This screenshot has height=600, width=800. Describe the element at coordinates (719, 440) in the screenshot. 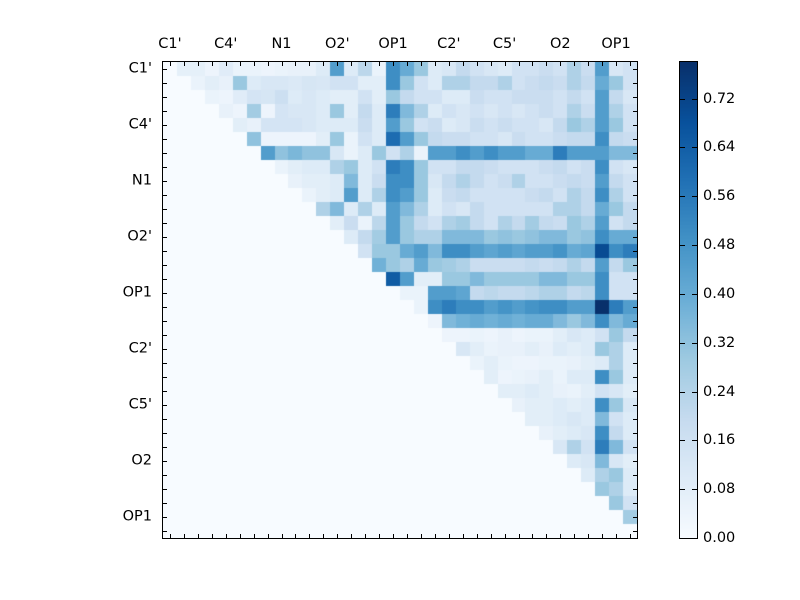

I see `colorbar-tick-label: 0.16` at that location.